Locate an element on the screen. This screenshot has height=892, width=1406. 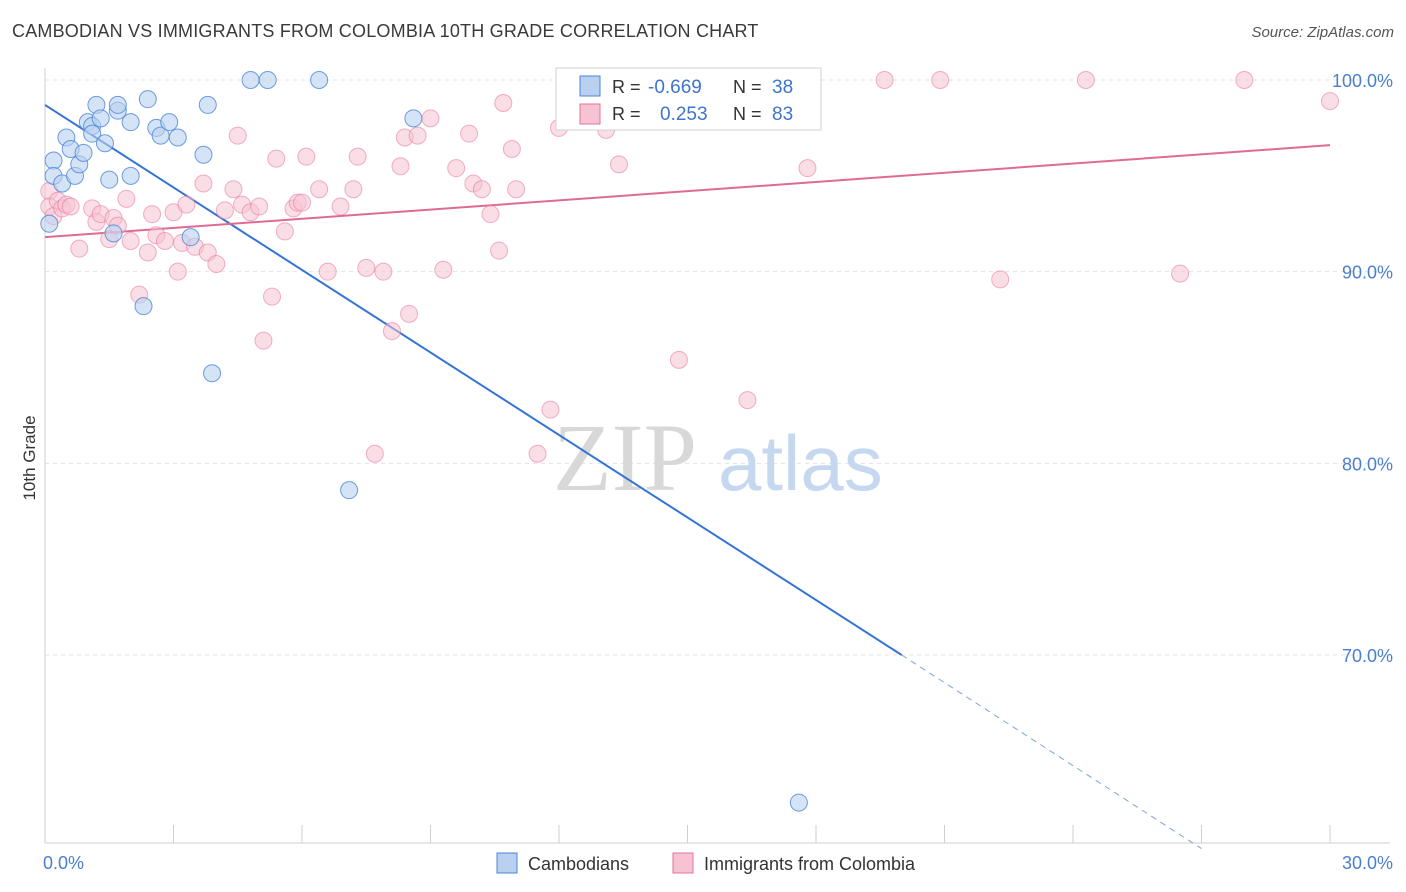
y-axis-title: 10th Grade is located at coordinates (29, 457).